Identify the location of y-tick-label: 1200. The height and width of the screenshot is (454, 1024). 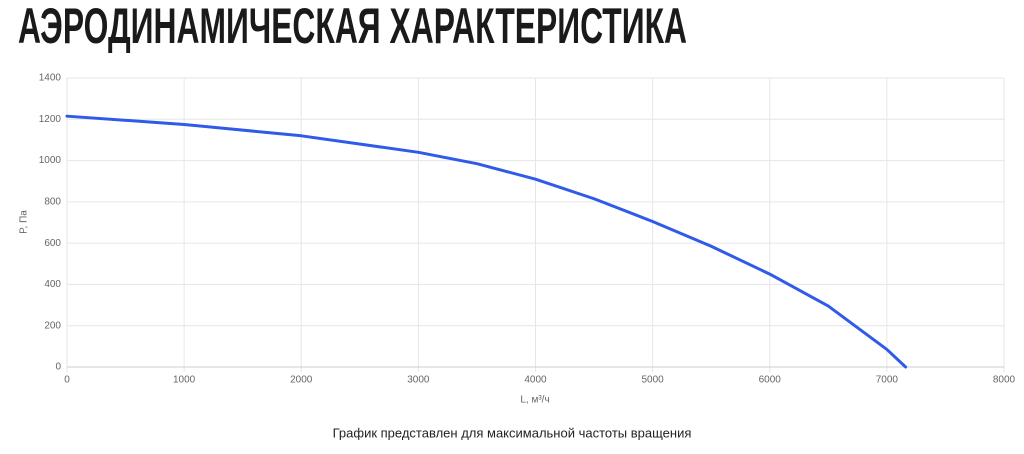
(50, 119).